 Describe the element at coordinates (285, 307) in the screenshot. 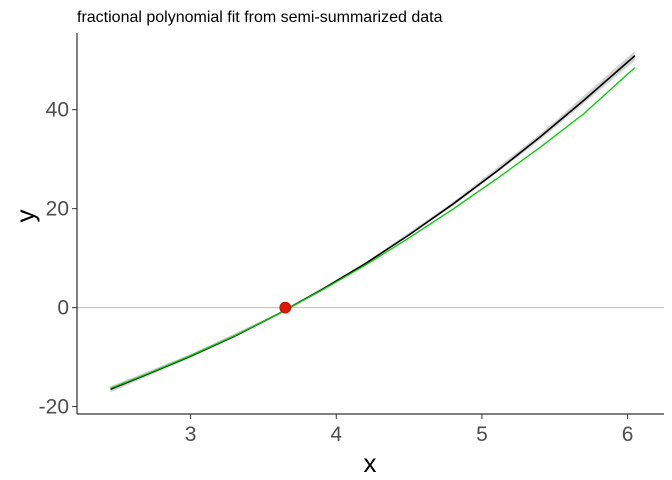

I see `data-point` at that location.